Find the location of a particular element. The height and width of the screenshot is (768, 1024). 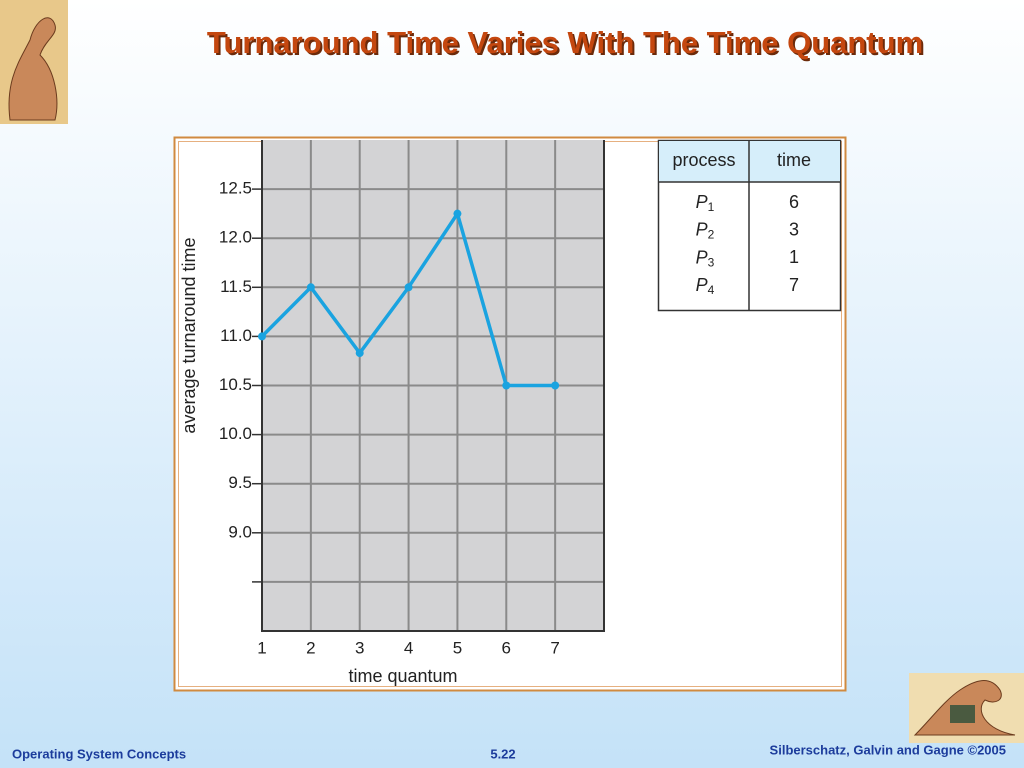

time-cell: 6 is located at coordinates (794, 202).